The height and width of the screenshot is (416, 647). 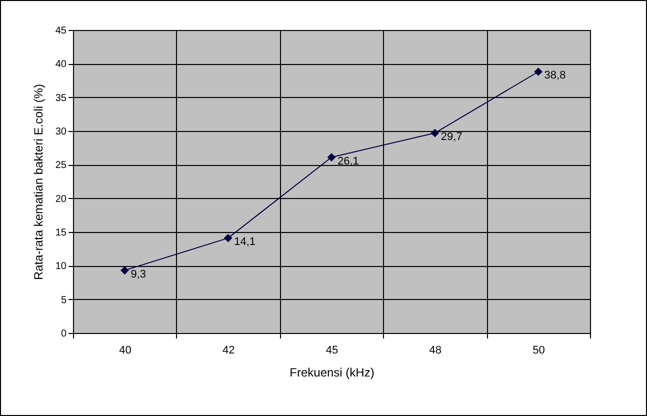 What do you see at coordinates (435, 350) in the screenshot?
I see `x-tick-label: 48` at bounding box center [435, 350].